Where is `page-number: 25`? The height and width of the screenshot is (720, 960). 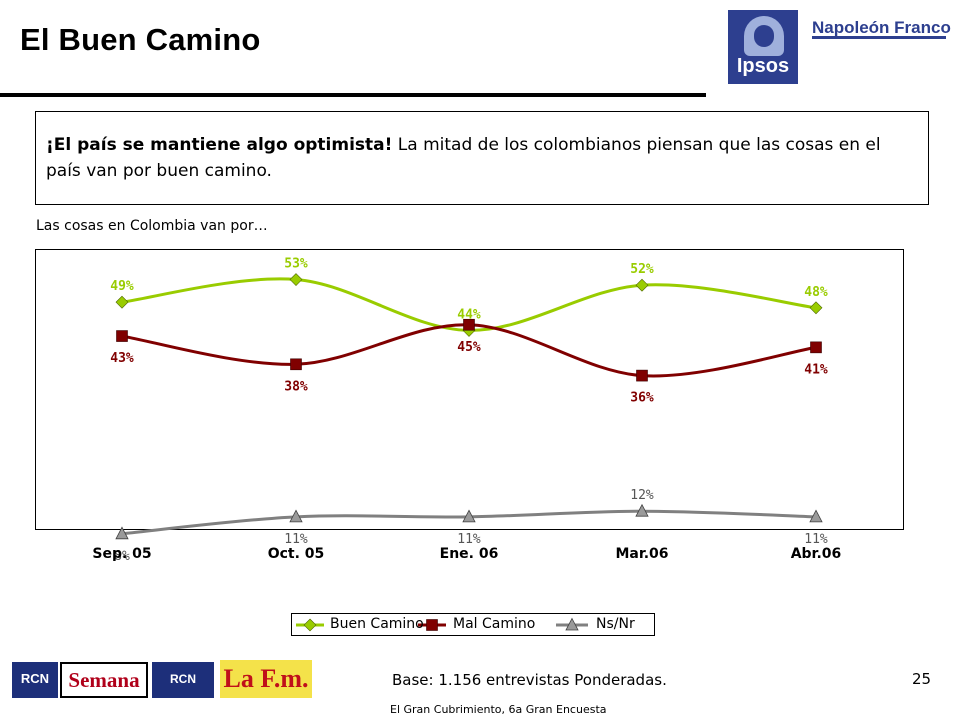
page-number: 25 is located at coordinates (922, 679).